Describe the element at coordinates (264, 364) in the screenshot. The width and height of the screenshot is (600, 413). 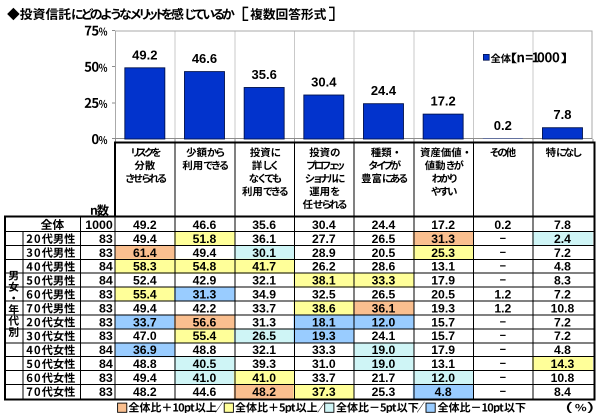
I see `svg-text: 39.3` at that location.